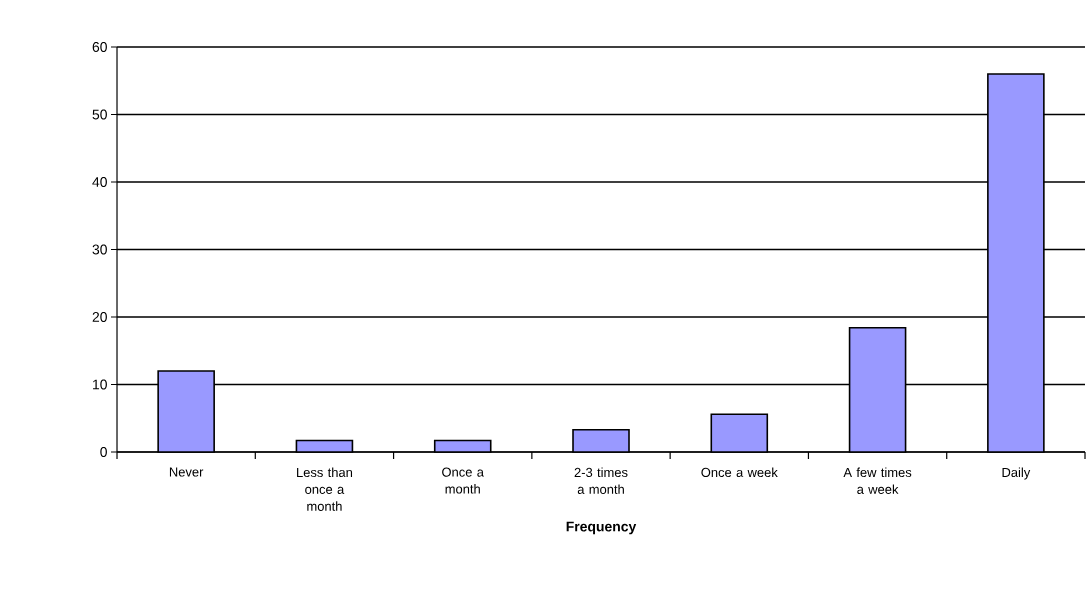 The height and width of the screenshot is (611, 1092). I want to click on x-tick-label: 2-3 times a month, so click(601, 480).